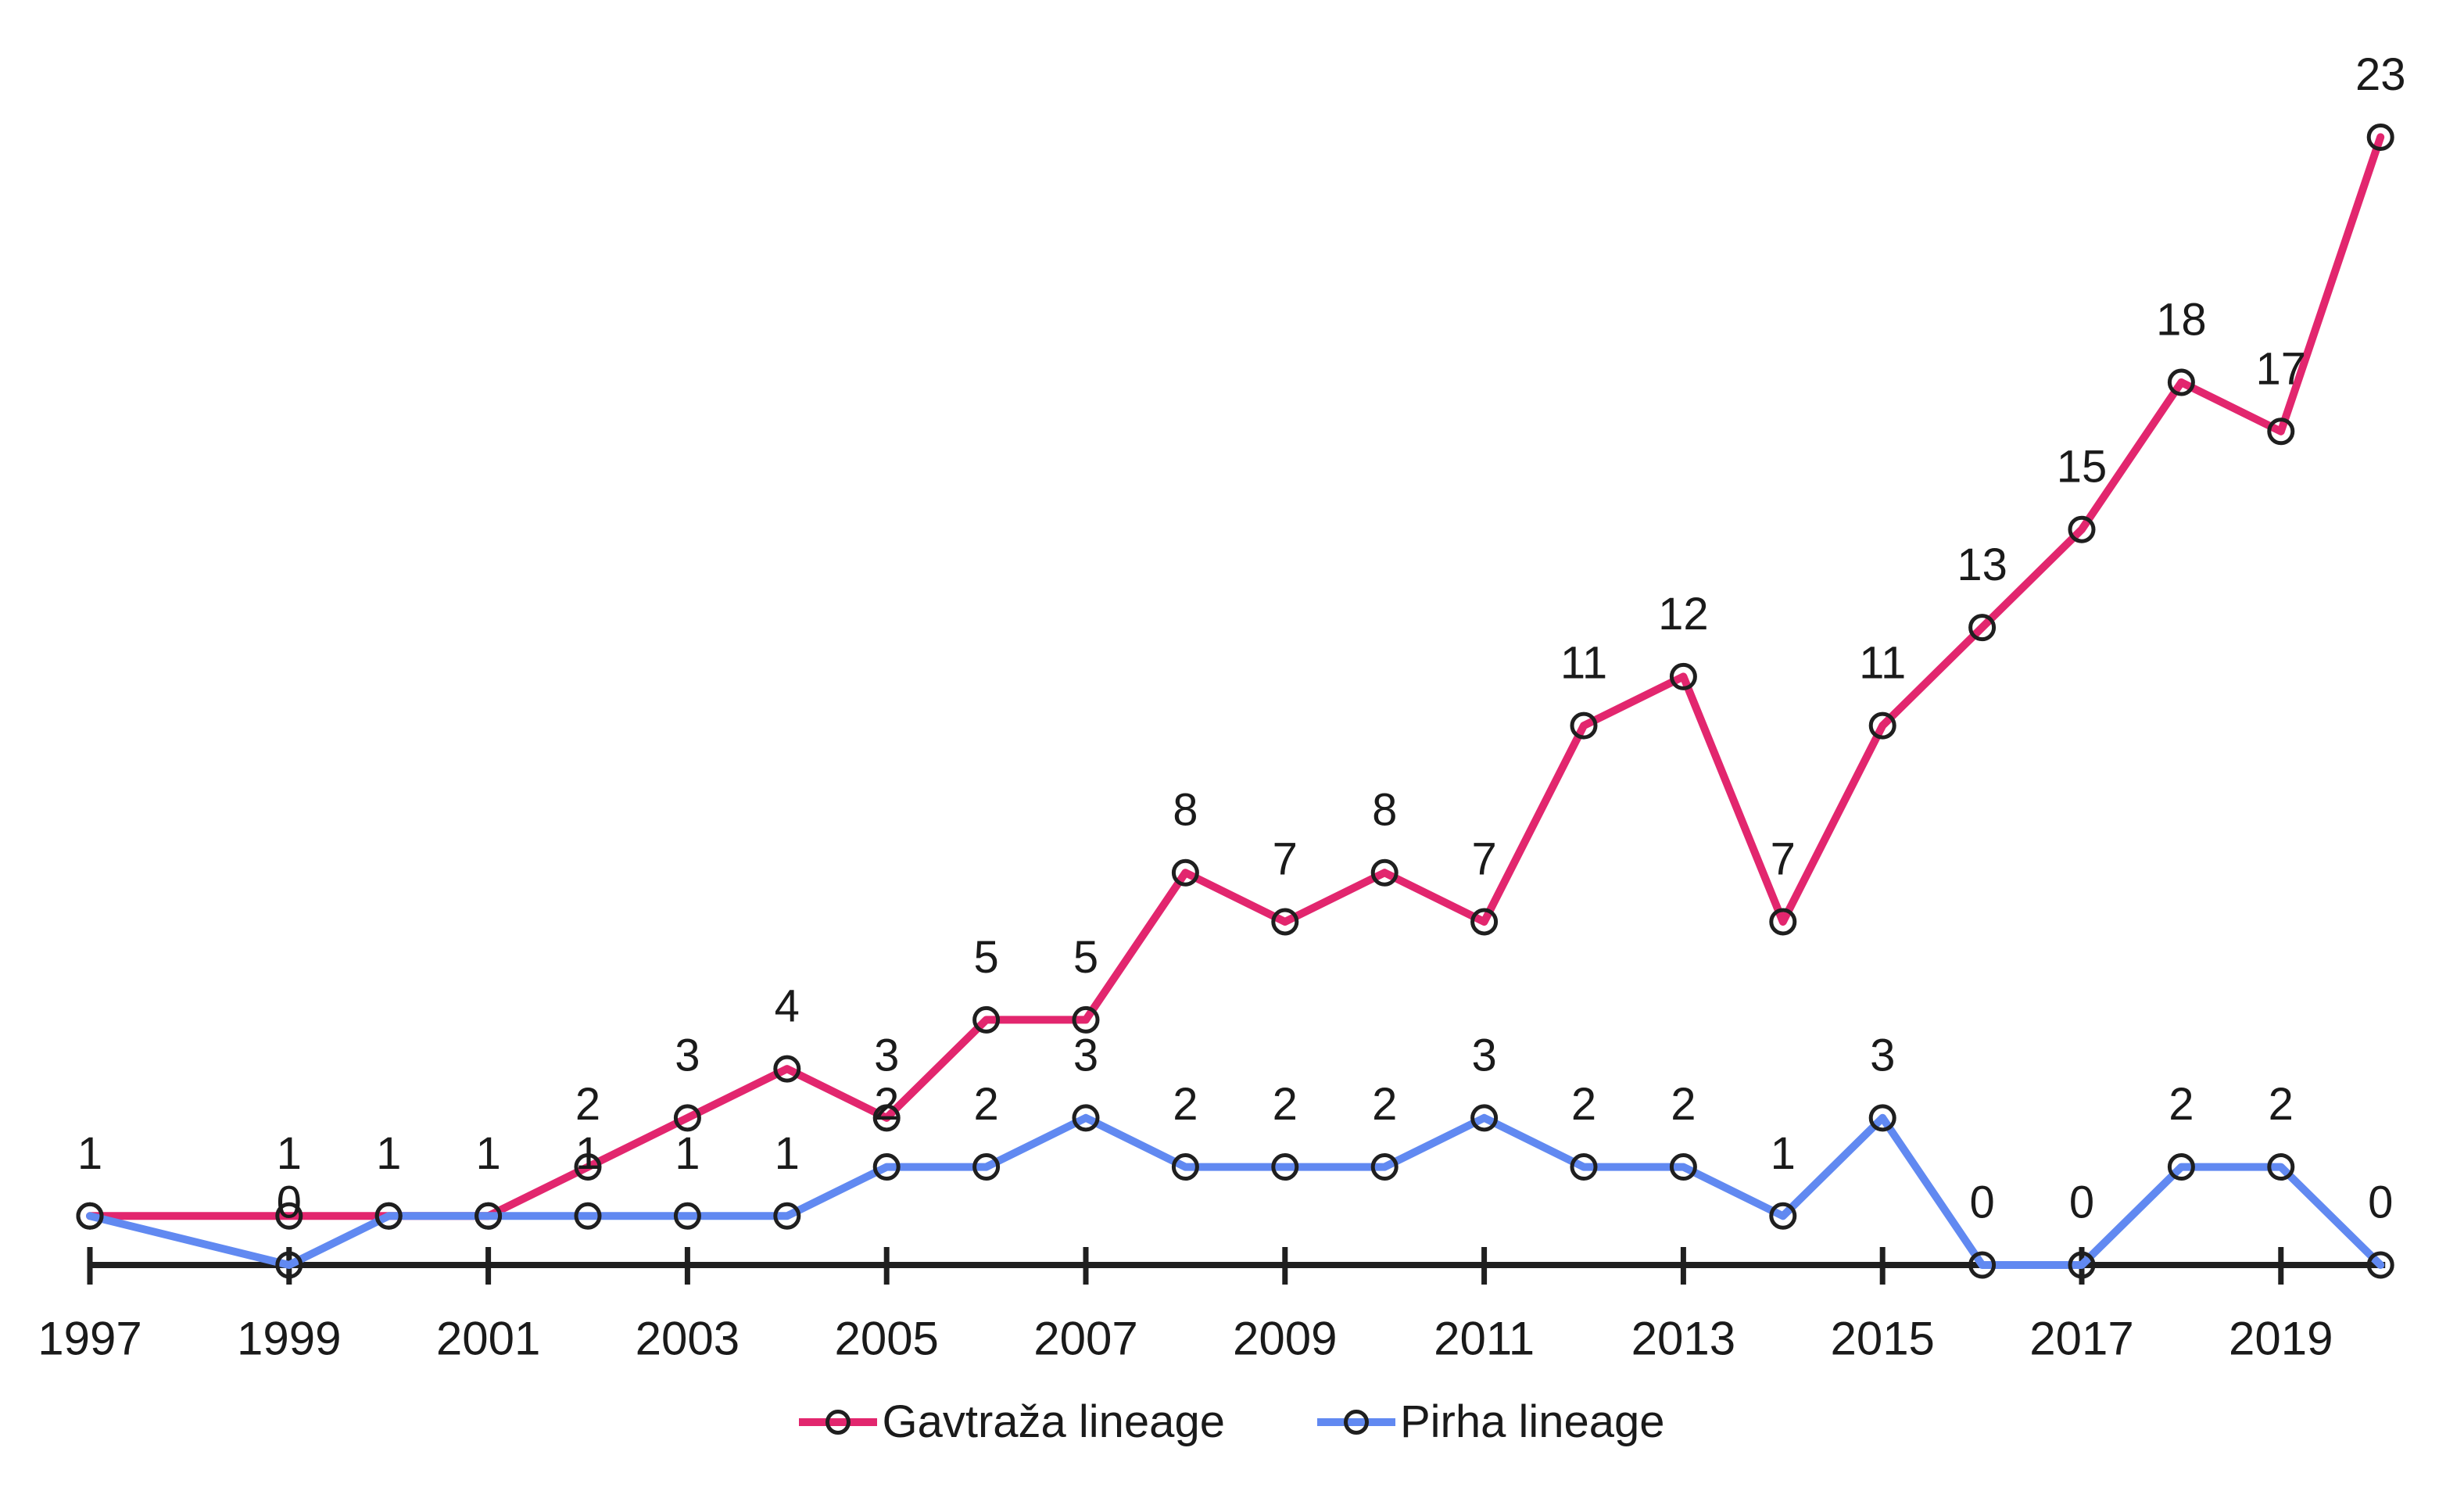 This screenshot has height=1498, width=2464. What do you see at coordinates (1532, 1421) in the screenshot?
I see `legend-label-pirha: Pirha lineage` at bounding box center [1532, 1421].